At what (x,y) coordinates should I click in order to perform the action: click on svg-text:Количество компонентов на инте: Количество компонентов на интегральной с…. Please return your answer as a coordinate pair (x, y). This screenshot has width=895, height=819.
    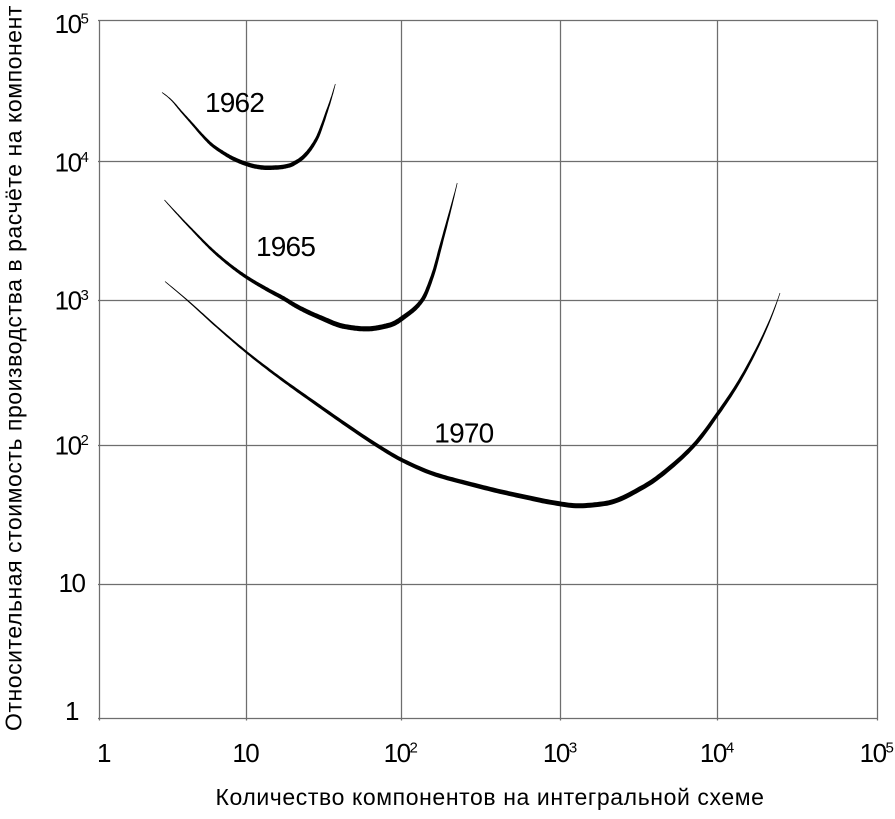
    Looking at the image, I should click on (489, 797).